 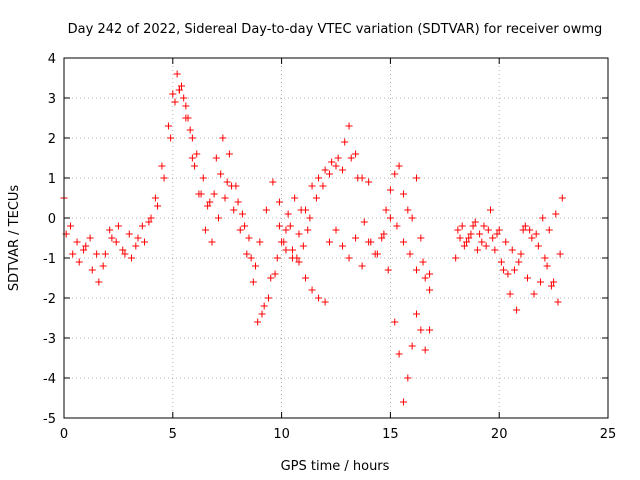 What do you see at coordinates (52, 139) in the screenshot?
I see `y-tick-label: 2` at bounding box center [52, 139].